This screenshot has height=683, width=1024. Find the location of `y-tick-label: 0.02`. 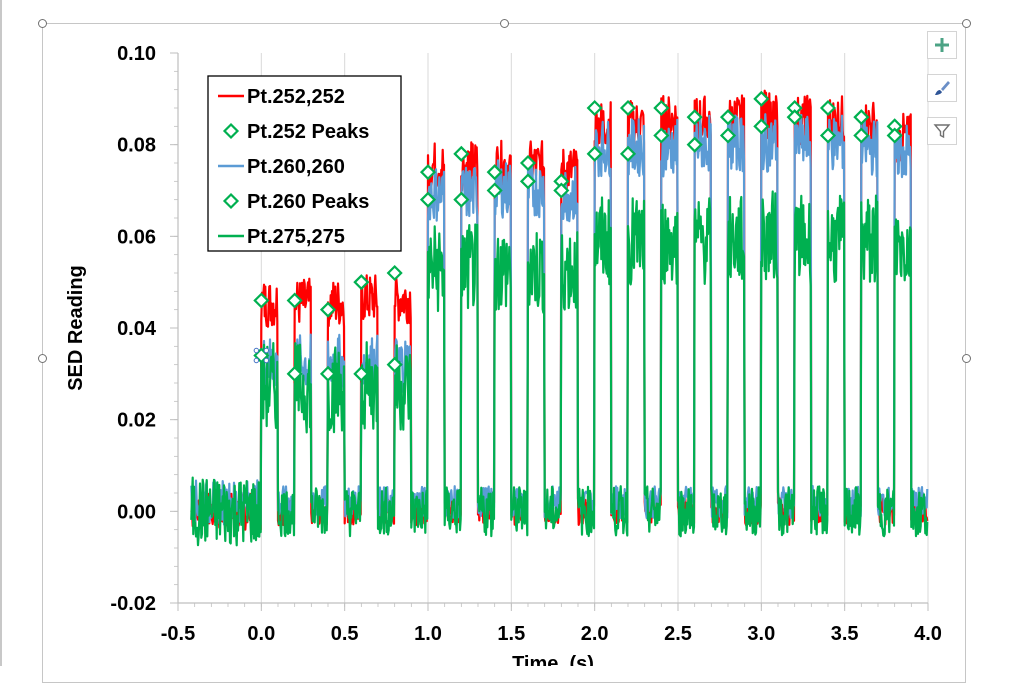

y-tick-label: 0.02 is located at coordinates (136, 421).